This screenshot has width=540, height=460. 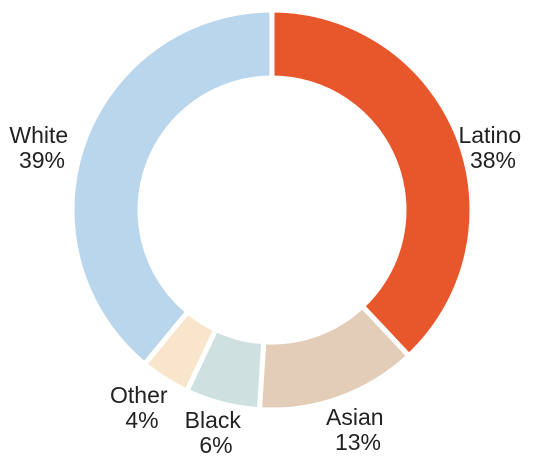 What do you see at coordinates (216, 432) in the screenshot?
I see `slice-label-black: Black 6%` at bounding box center [216, 432].